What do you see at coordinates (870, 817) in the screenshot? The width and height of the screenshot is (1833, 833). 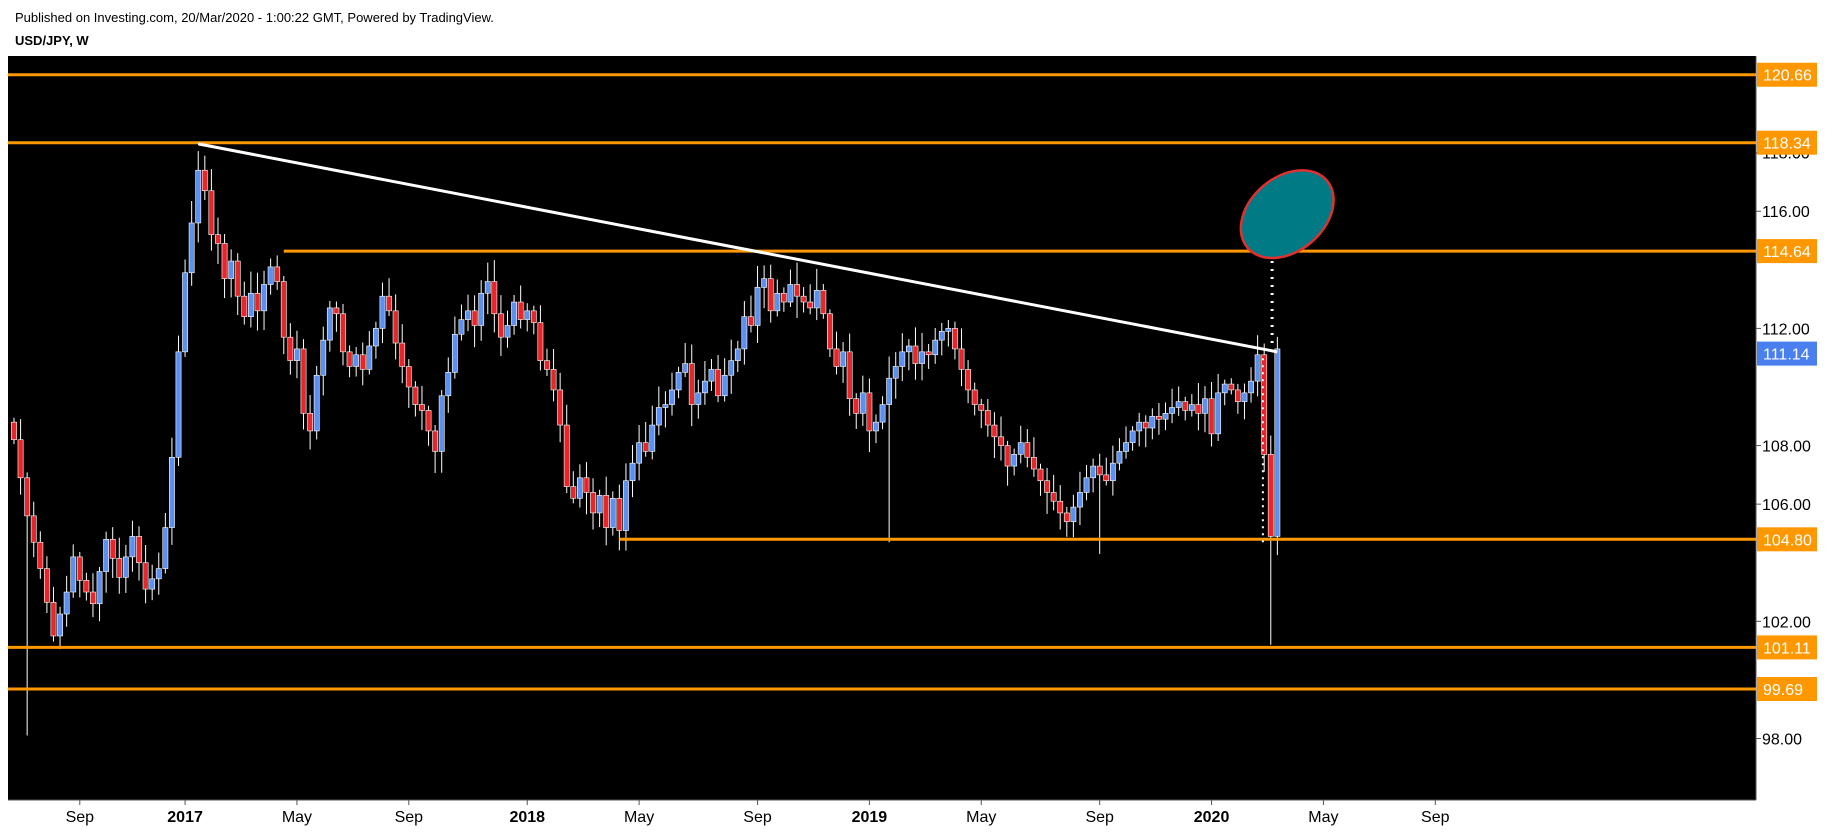 I see `x-tick-label: 2019` at bounding box center [870, 817].